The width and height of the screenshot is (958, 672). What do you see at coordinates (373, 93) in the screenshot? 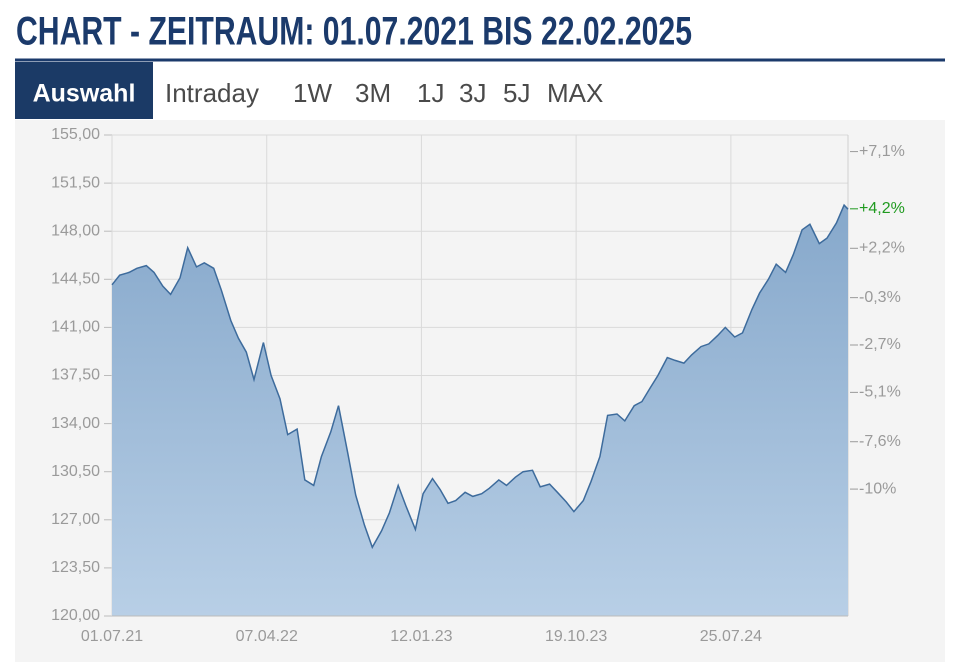
I see `tab: 3M` at bounding box center [373, 93].